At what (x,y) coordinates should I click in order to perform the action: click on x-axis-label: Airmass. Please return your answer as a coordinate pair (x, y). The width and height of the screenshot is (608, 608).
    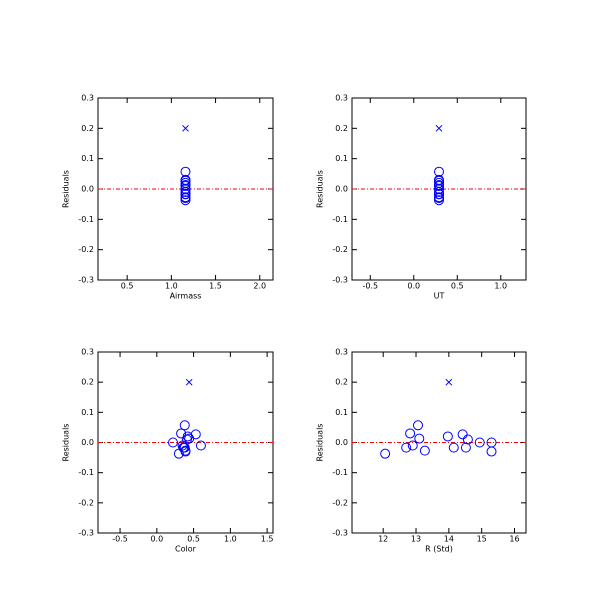
    Looking at the image, I should click on (186, 296).